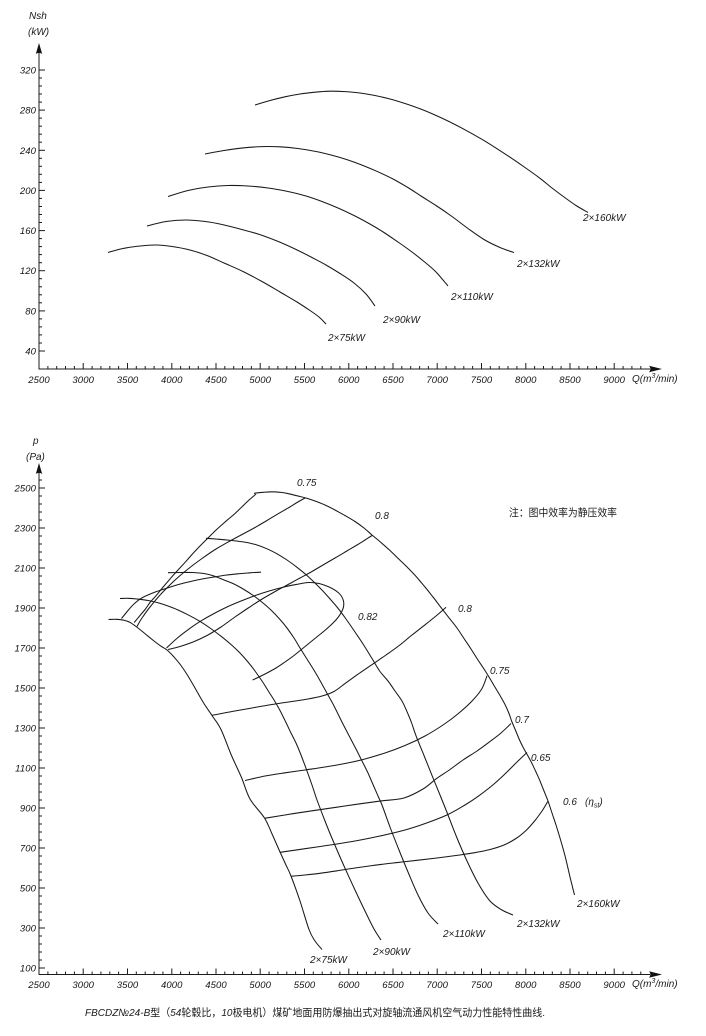  What do you see at coordinates (28, 151) in the screenshot?
I see `svg-text: 240` at bounding box center [28, 151].